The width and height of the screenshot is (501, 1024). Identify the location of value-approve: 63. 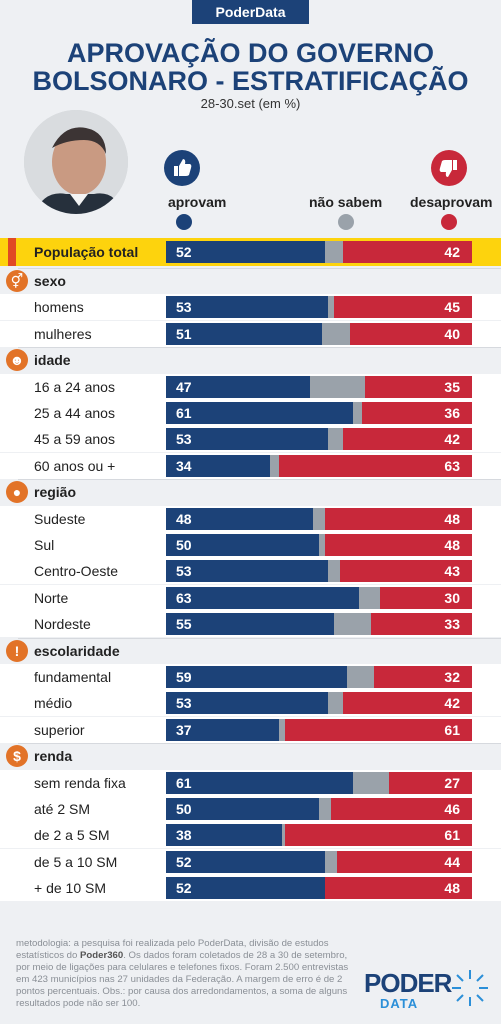
(184, 598).